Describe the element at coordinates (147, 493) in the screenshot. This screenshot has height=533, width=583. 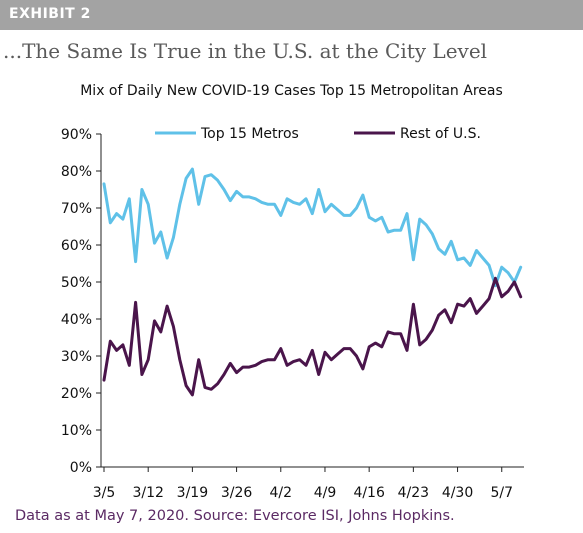
I see `x-tick-label: 3/12` at that location.